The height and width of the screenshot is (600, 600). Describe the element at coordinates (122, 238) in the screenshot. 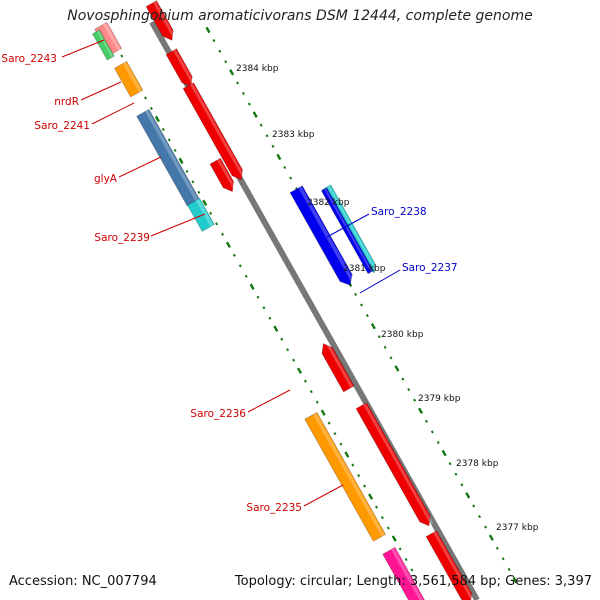

I see `gene-label: Saro_2239` at that location.